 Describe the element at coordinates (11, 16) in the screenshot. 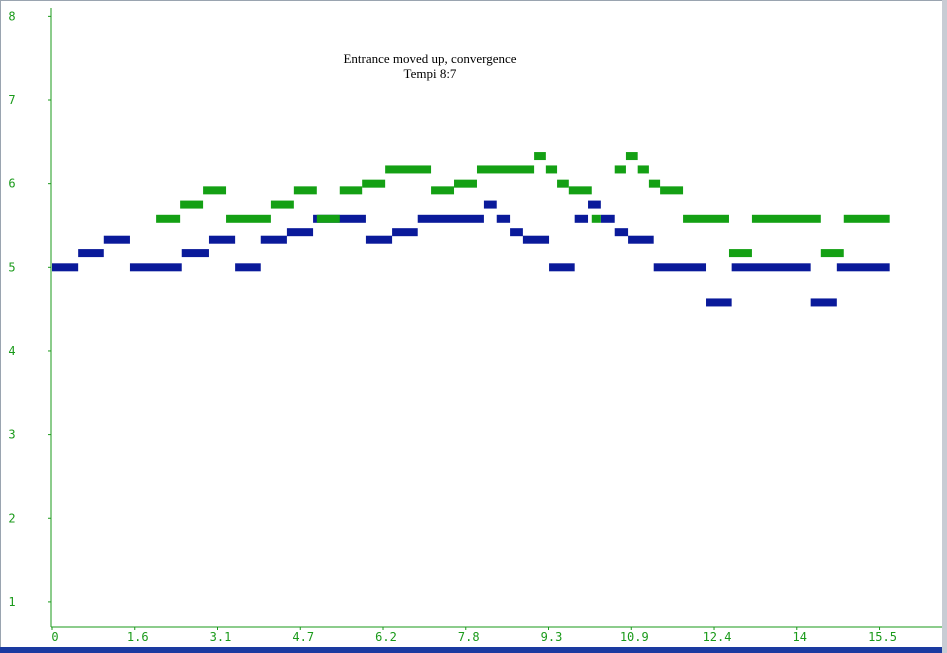

I see `y-tick-label: 8` at that location.